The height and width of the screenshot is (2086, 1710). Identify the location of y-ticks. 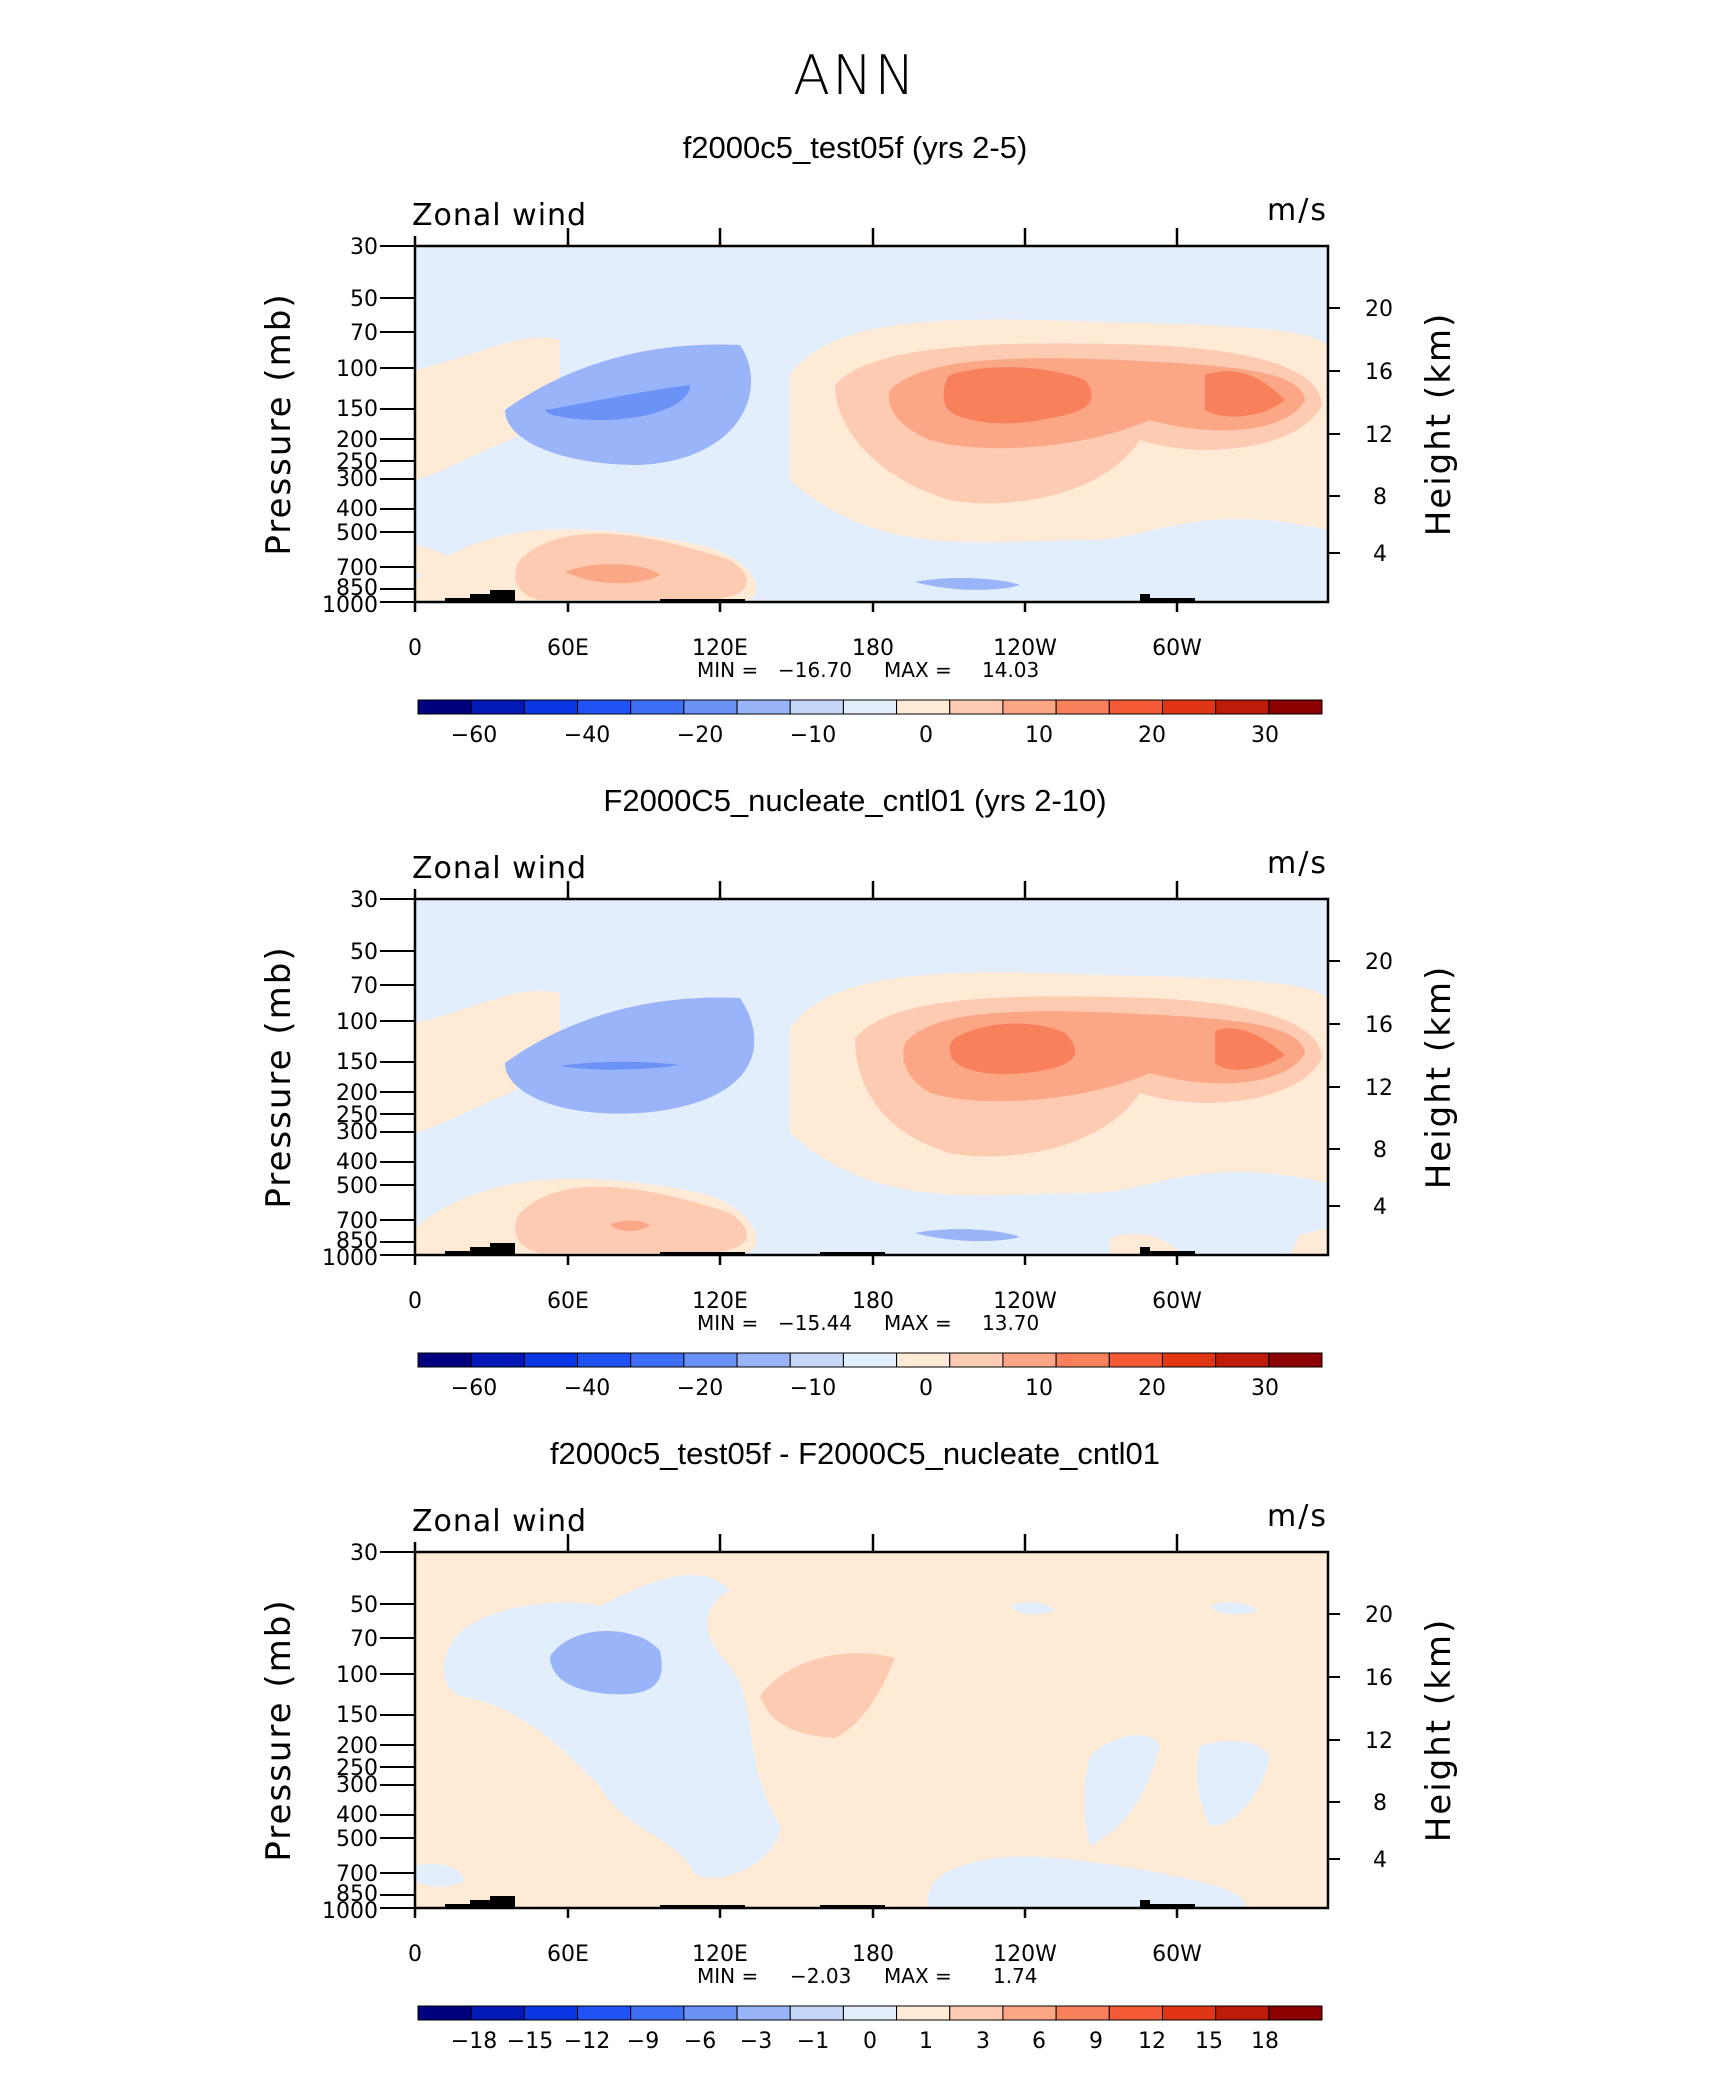
(860, 1077).